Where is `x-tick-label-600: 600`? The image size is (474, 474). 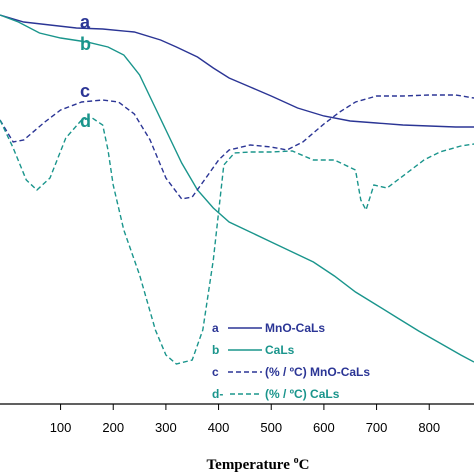 x-tick-label-600: 600 is located at coordinates (324, 427).